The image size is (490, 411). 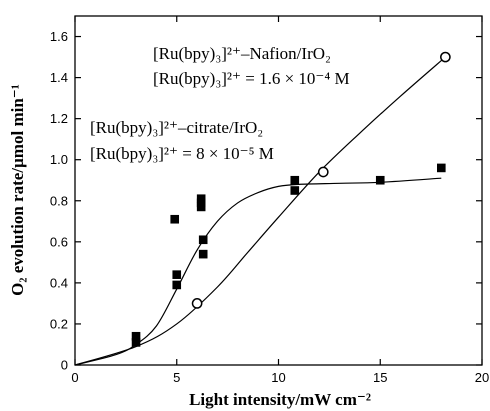 What do you see at coordinates (380, 377) in the screenshot?
I see `x-tick-label: 15` at bounding box center [380, 377].